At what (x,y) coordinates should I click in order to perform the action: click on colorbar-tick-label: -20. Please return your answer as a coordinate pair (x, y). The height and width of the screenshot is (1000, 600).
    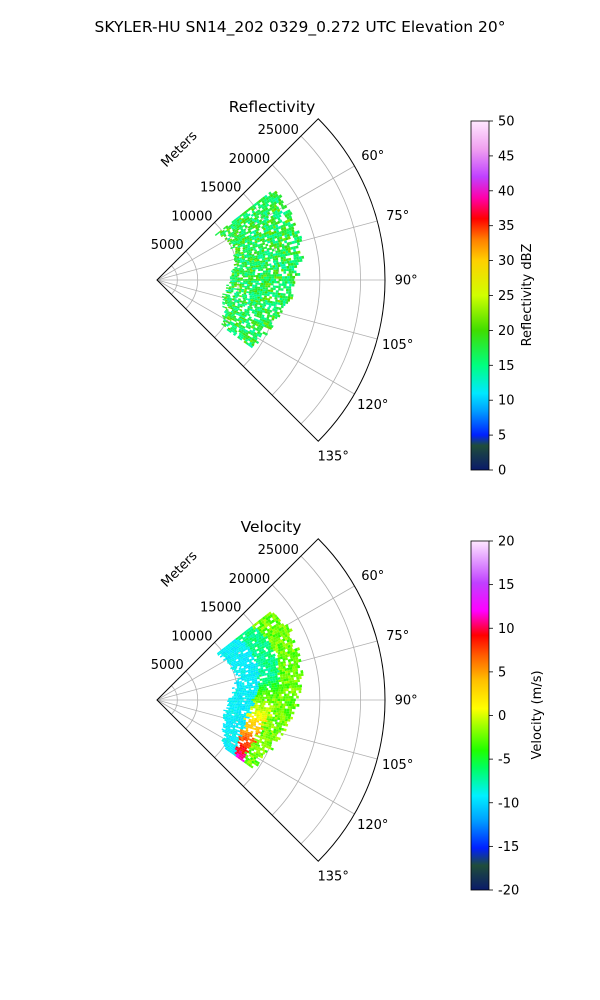
    Looking at the image, I should click on (508, 891).